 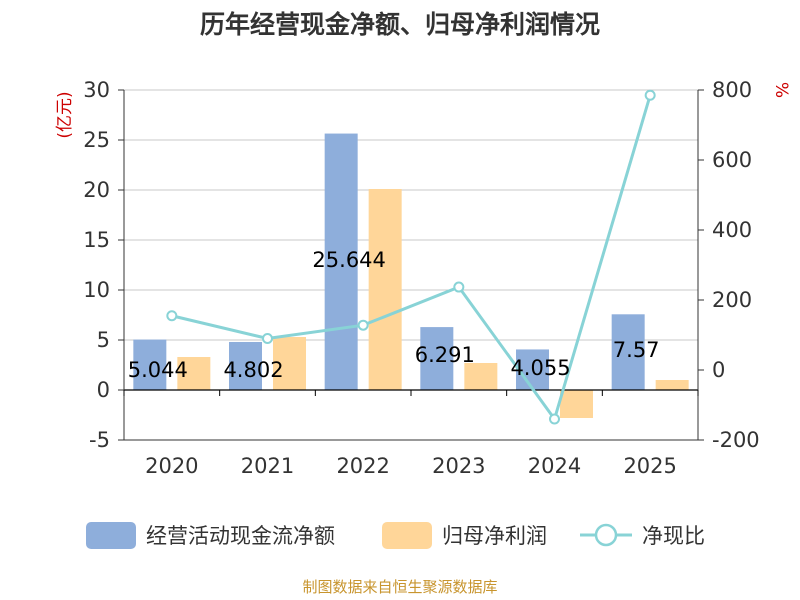 What do you see at coordinates (673, 536) in the screenshot?
I see `legend-label: 净现比` at bounding box center [673, 536].